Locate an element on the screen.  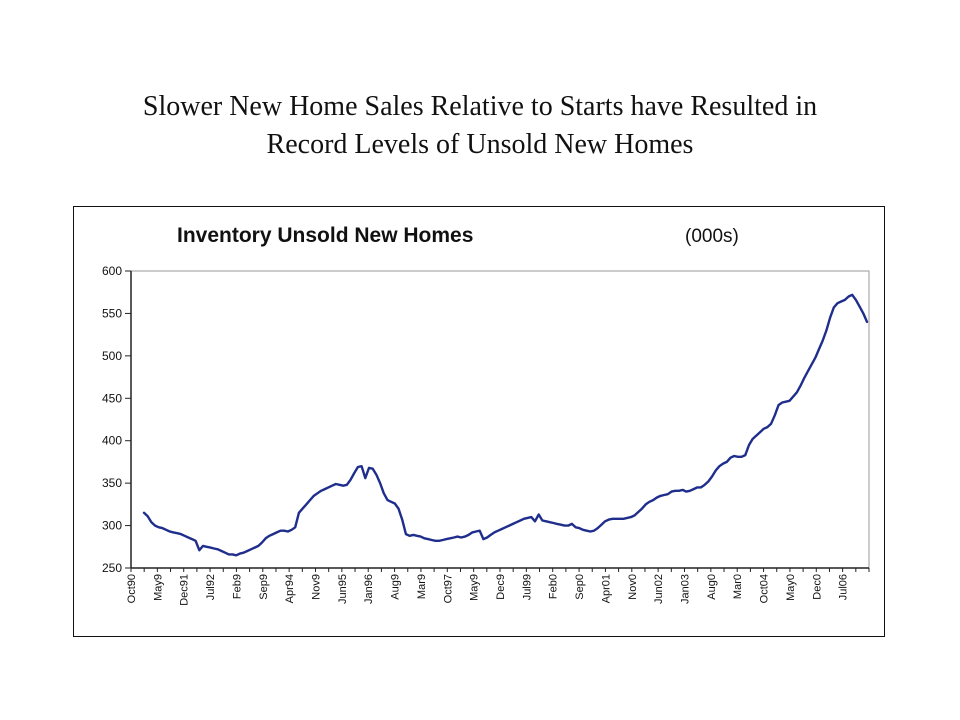
x-tick-label: Sep0 is located at coordinates (580, 587).